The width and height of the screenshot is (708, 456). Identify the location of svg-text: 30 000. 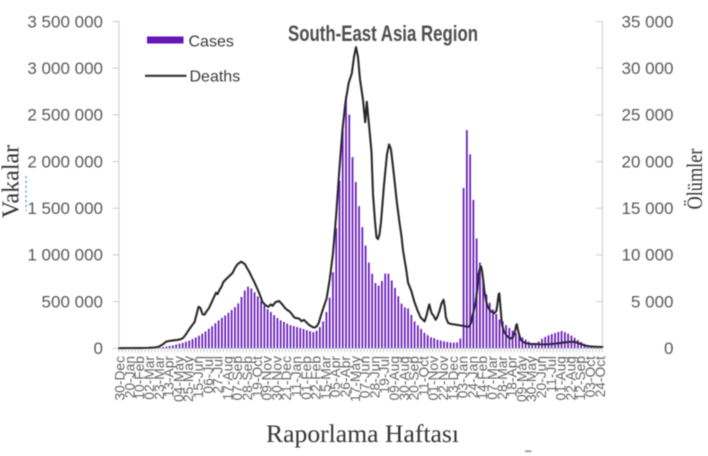
(648, 68).